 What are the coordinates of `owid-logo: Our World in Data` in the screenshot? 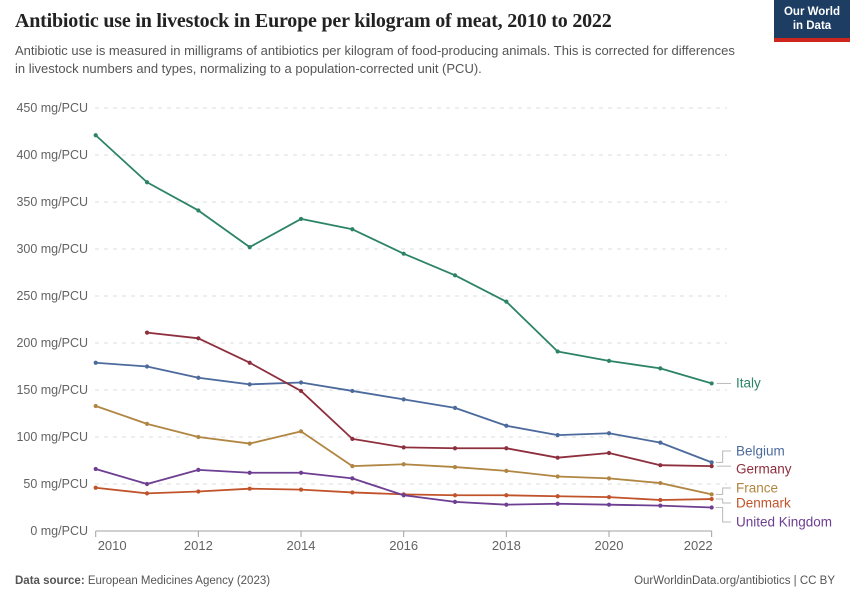 It's located at (812, 21).